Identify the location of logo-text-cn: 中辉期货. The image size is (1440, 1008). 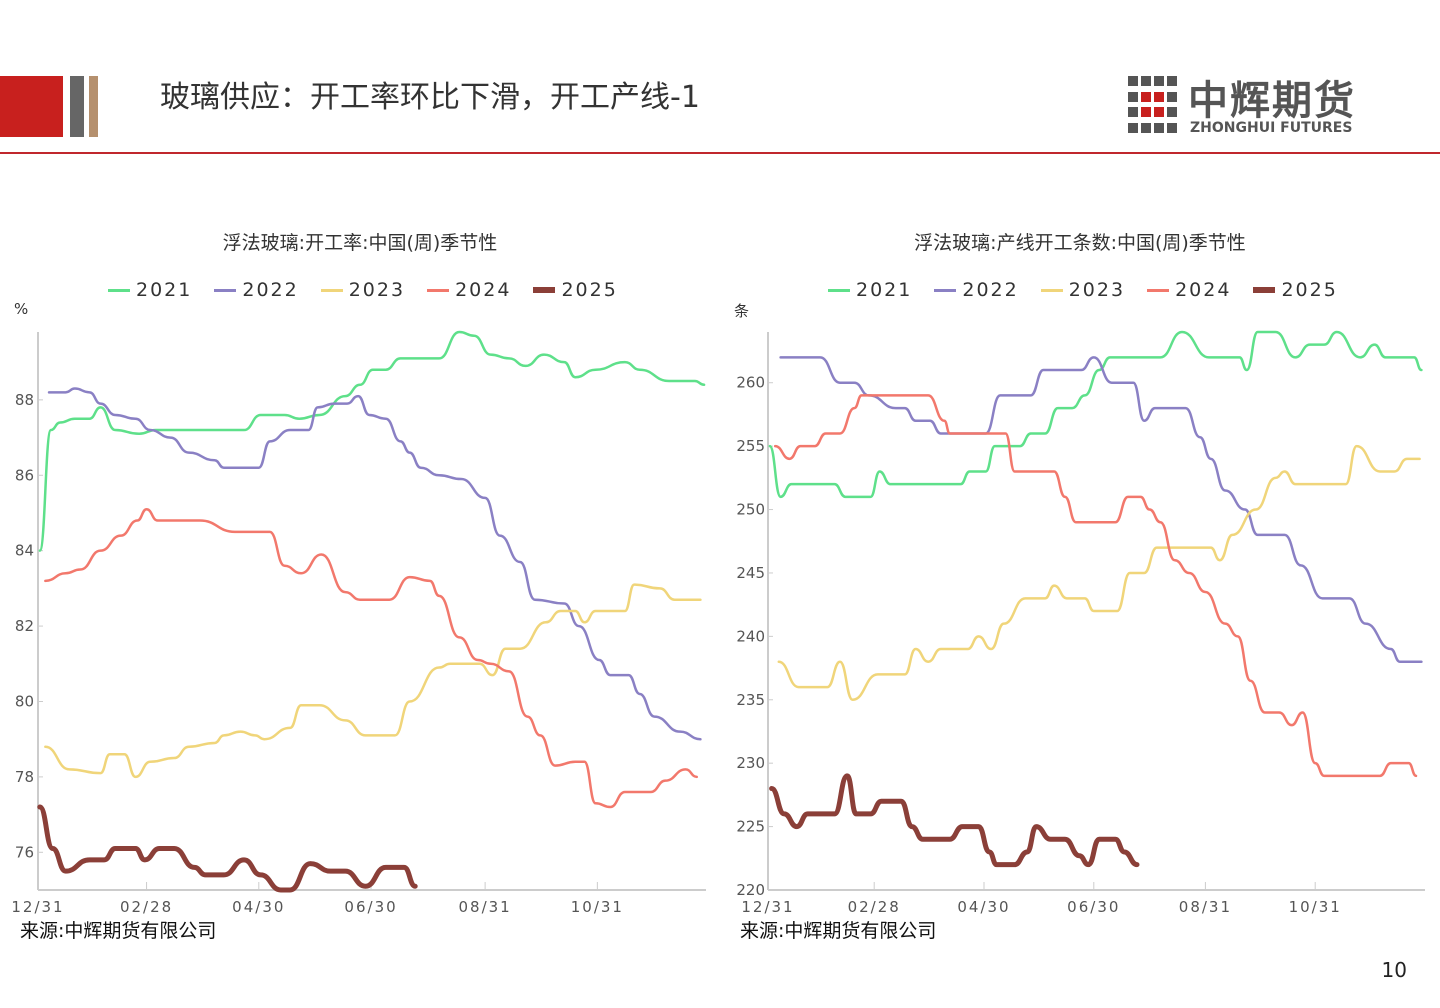
(1272, 101).